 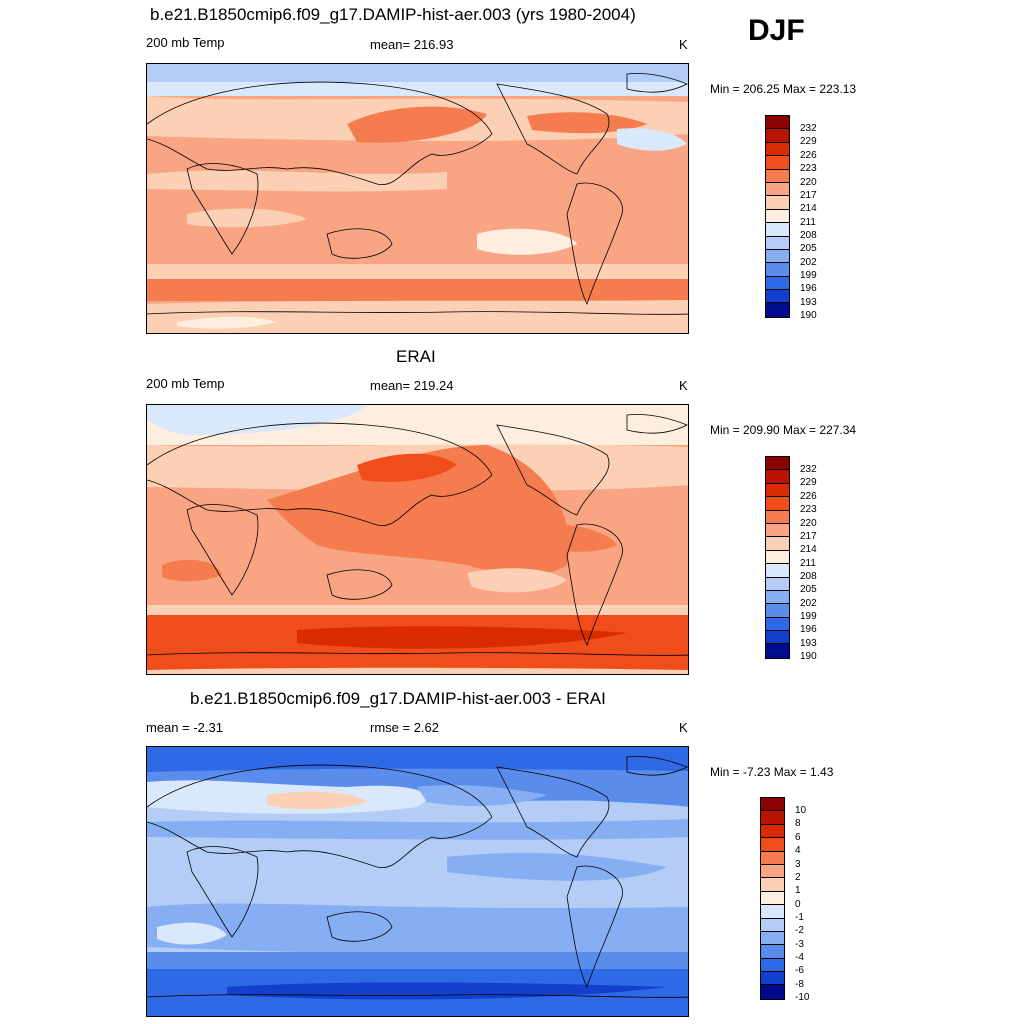 What do you see at coordinates (798, 864) in the screenshot?
I see `panel3-colorbar-tick: 3` at bounding box center [798, 864].